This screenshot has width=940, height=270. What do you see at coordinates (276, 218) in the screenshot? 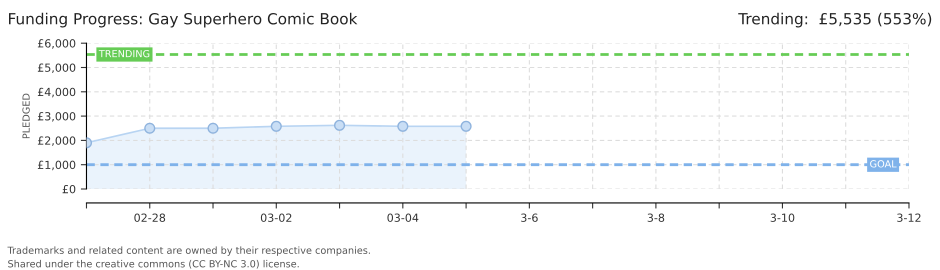
I see `x-tick-label: 03-02` at bounding box center [276, 218].